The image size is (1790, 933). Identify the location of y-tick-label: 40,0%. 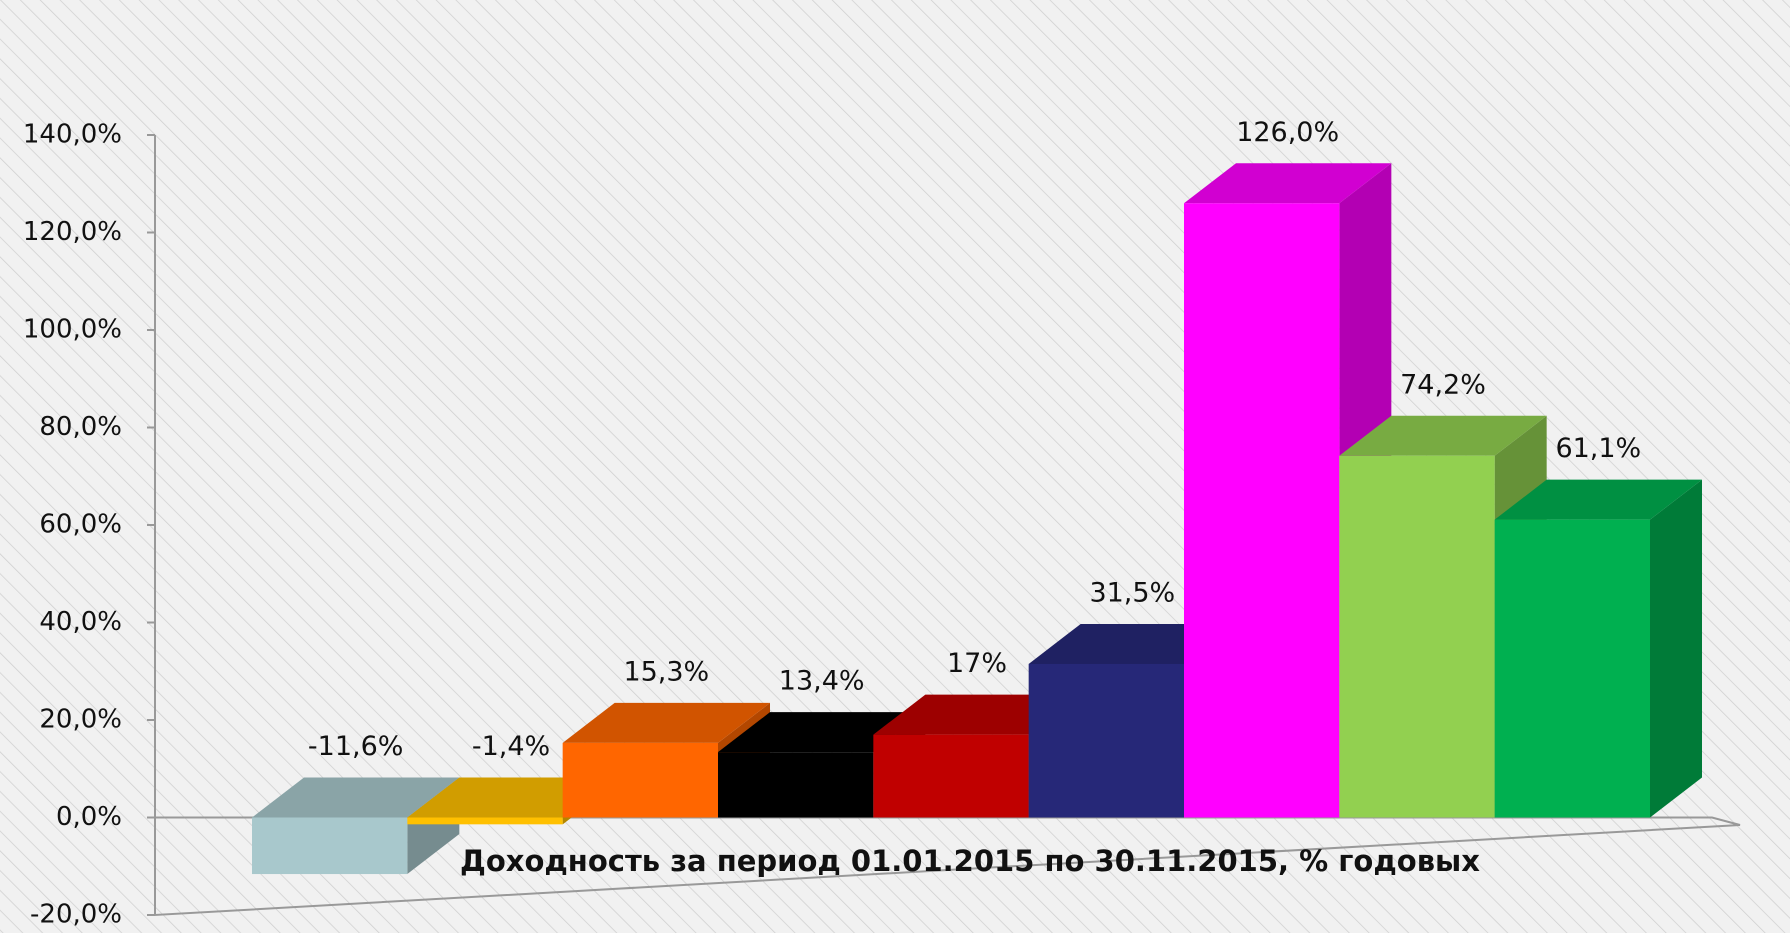
(80, 622).